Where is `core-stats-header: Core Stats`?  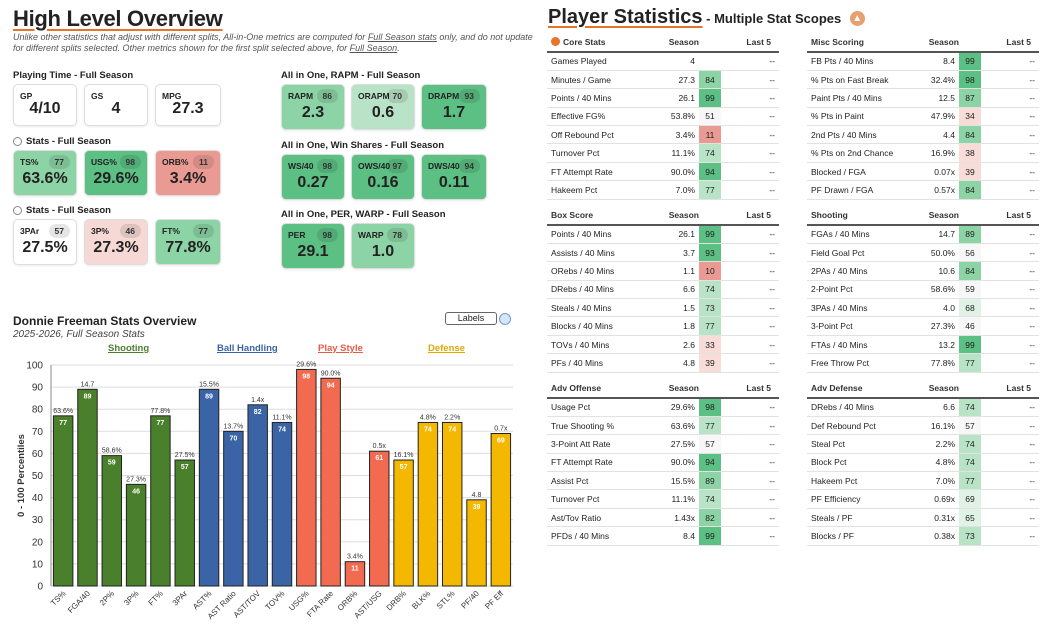 core-stats-header: Core Stats is located at coordinates (603, 43).